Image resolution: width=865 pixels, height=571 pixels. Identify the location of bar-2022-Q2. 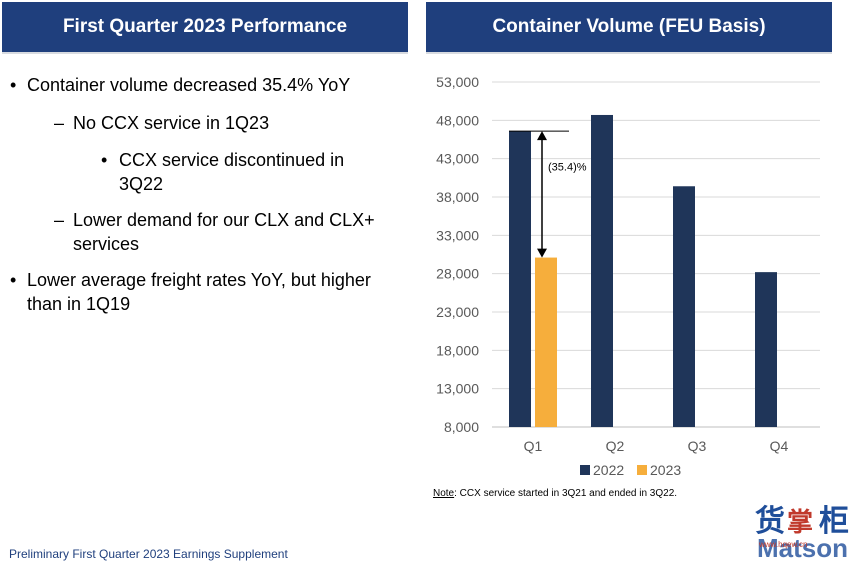
(602, 270).